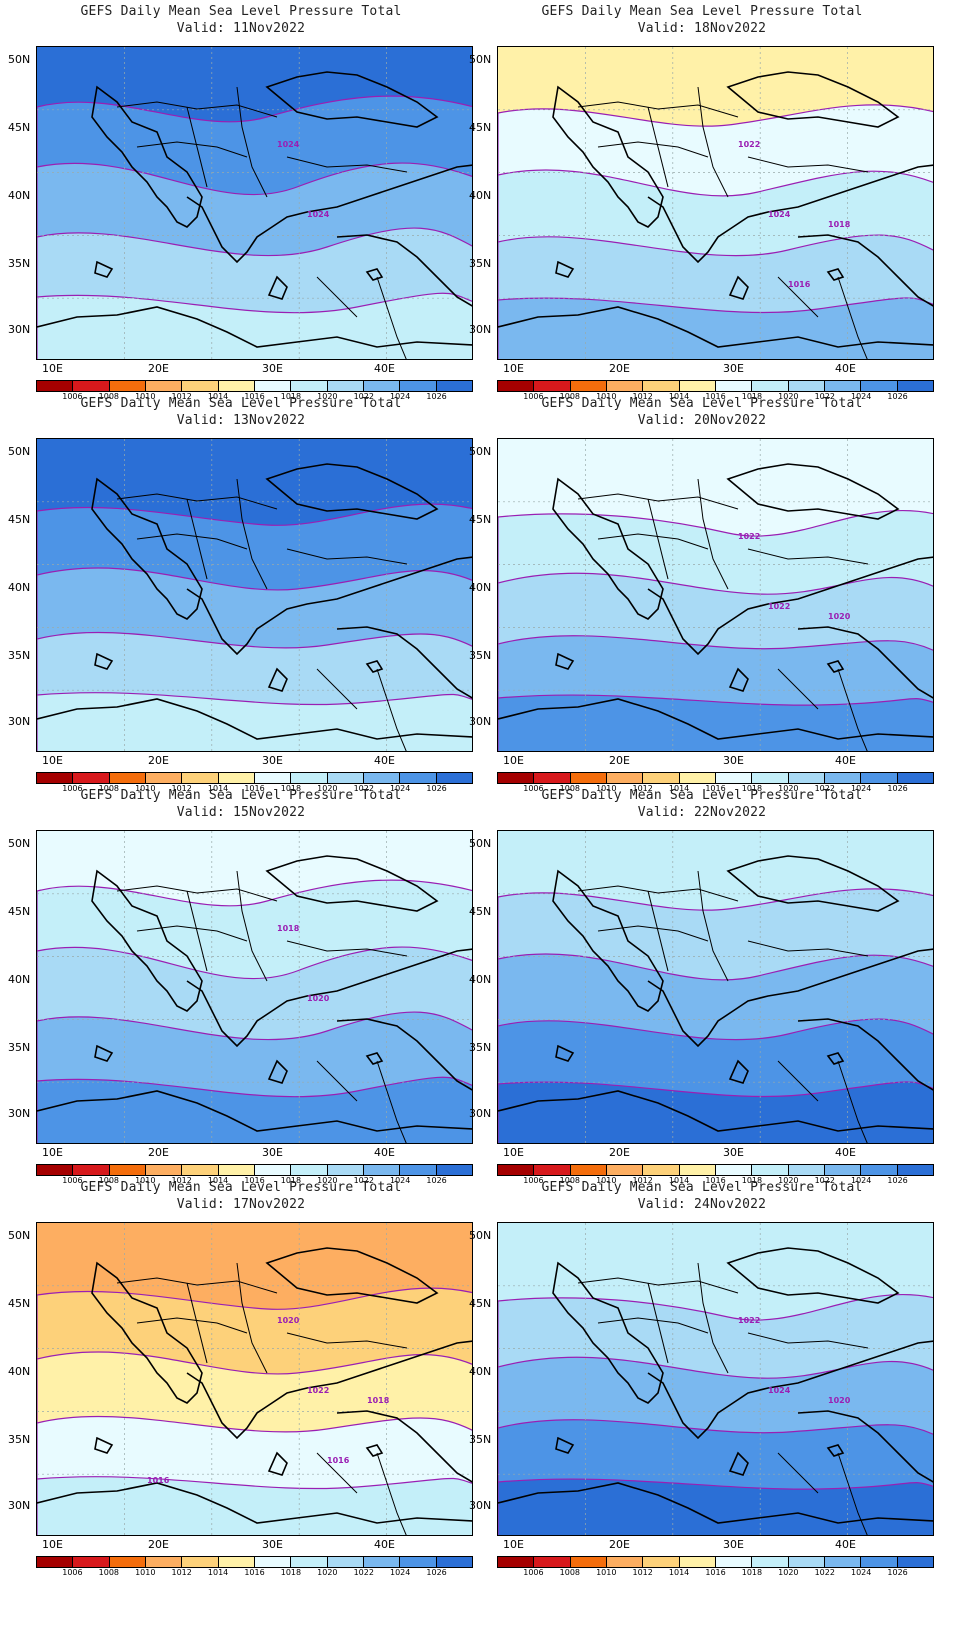 This screenshot has width=964, height=1640. Describe the element at coordinates (218, 1572) in the screenshot. I see `colorbar-tick-label: 1014` at that location.